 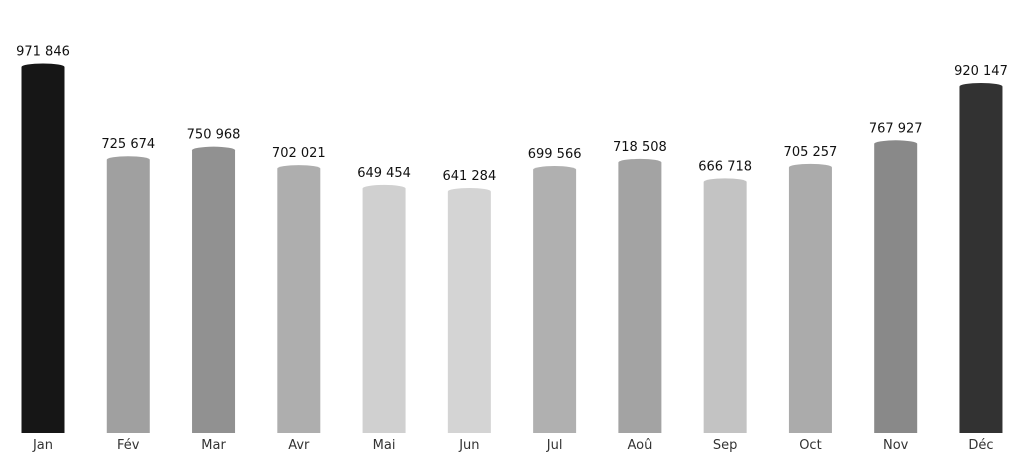 I want to click on data-label-Nov: 767 927, so click(x=896, y=128).